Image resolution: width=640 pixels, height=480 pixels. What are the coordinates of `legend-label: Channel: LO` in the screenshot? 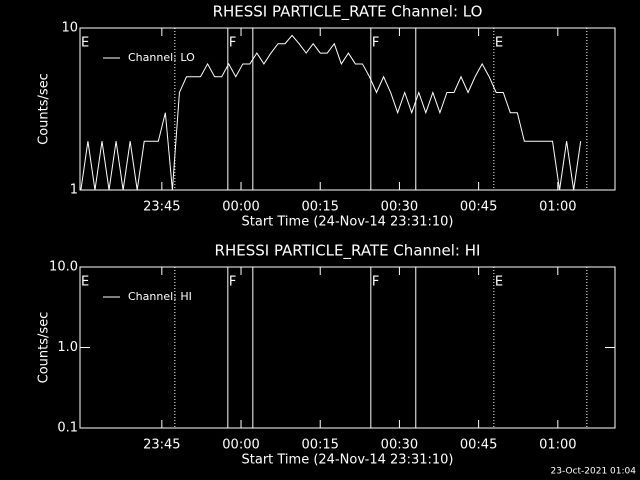 It's located at (161, 57).